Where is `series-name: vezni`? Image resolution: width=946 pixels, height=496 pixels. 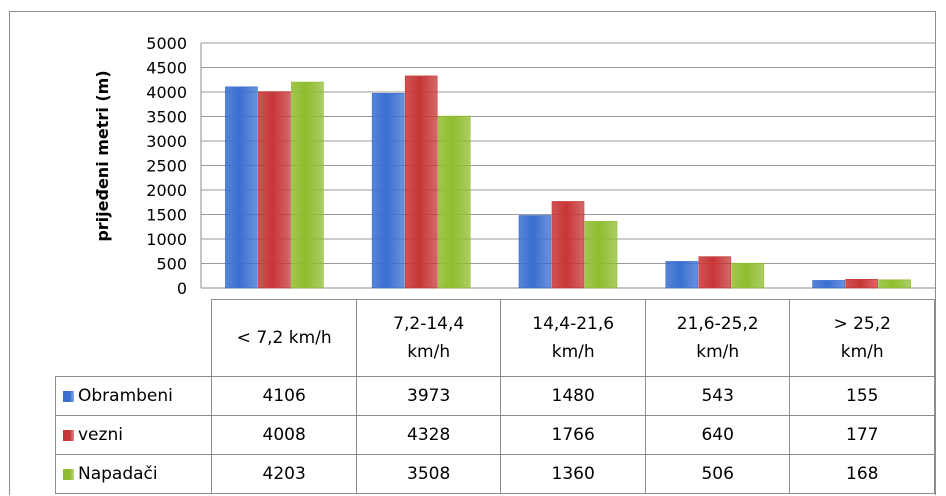
series-name: vezni is located at coordinates (100, 435).